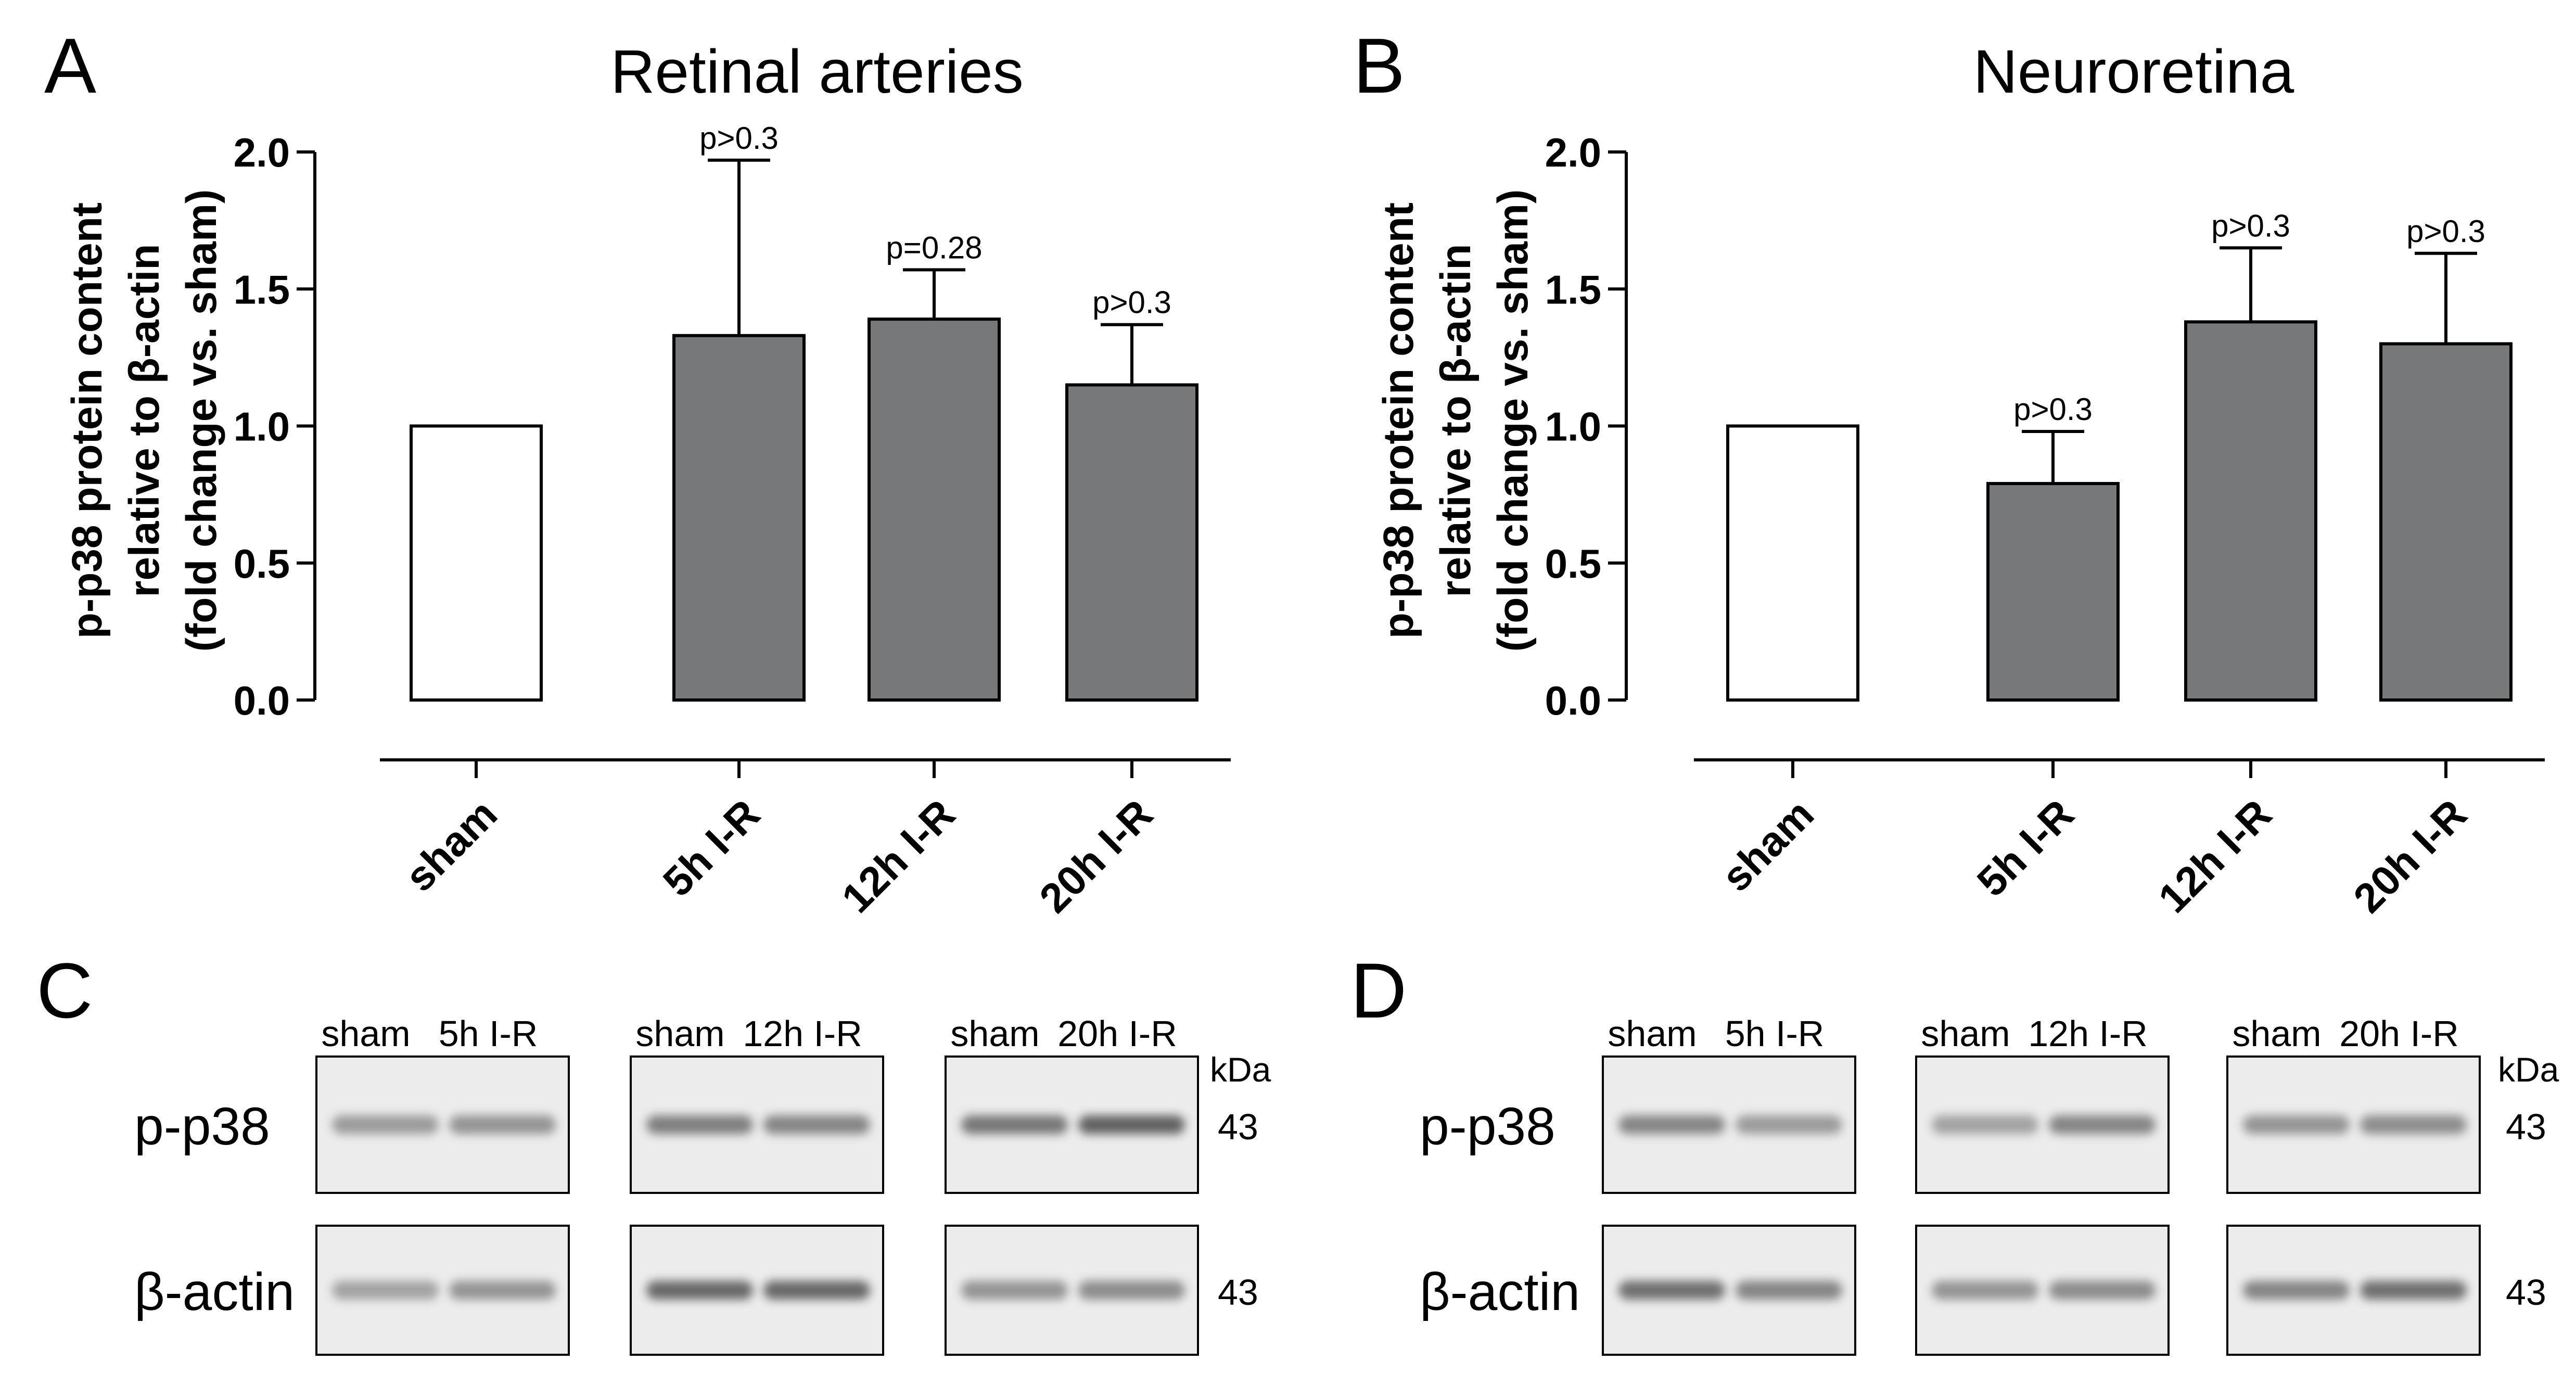  What do you see at coordinates (1238, 1127) in the screenshot?
I see `kda-value-c-0: 43` at bounding box center [1238, 1127].